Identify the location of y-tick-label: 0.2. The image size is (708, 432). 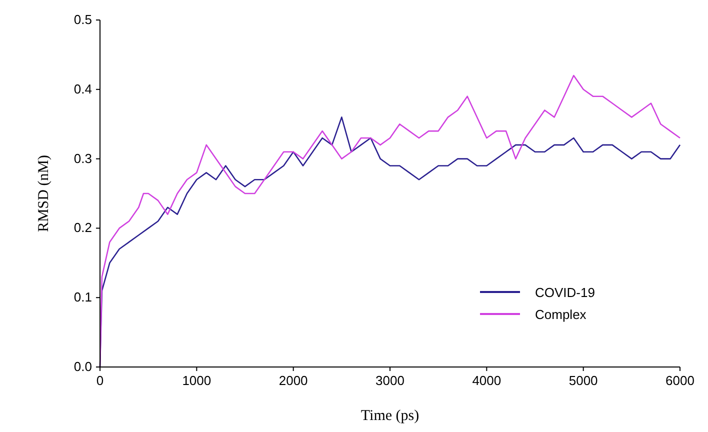
(83, 228).